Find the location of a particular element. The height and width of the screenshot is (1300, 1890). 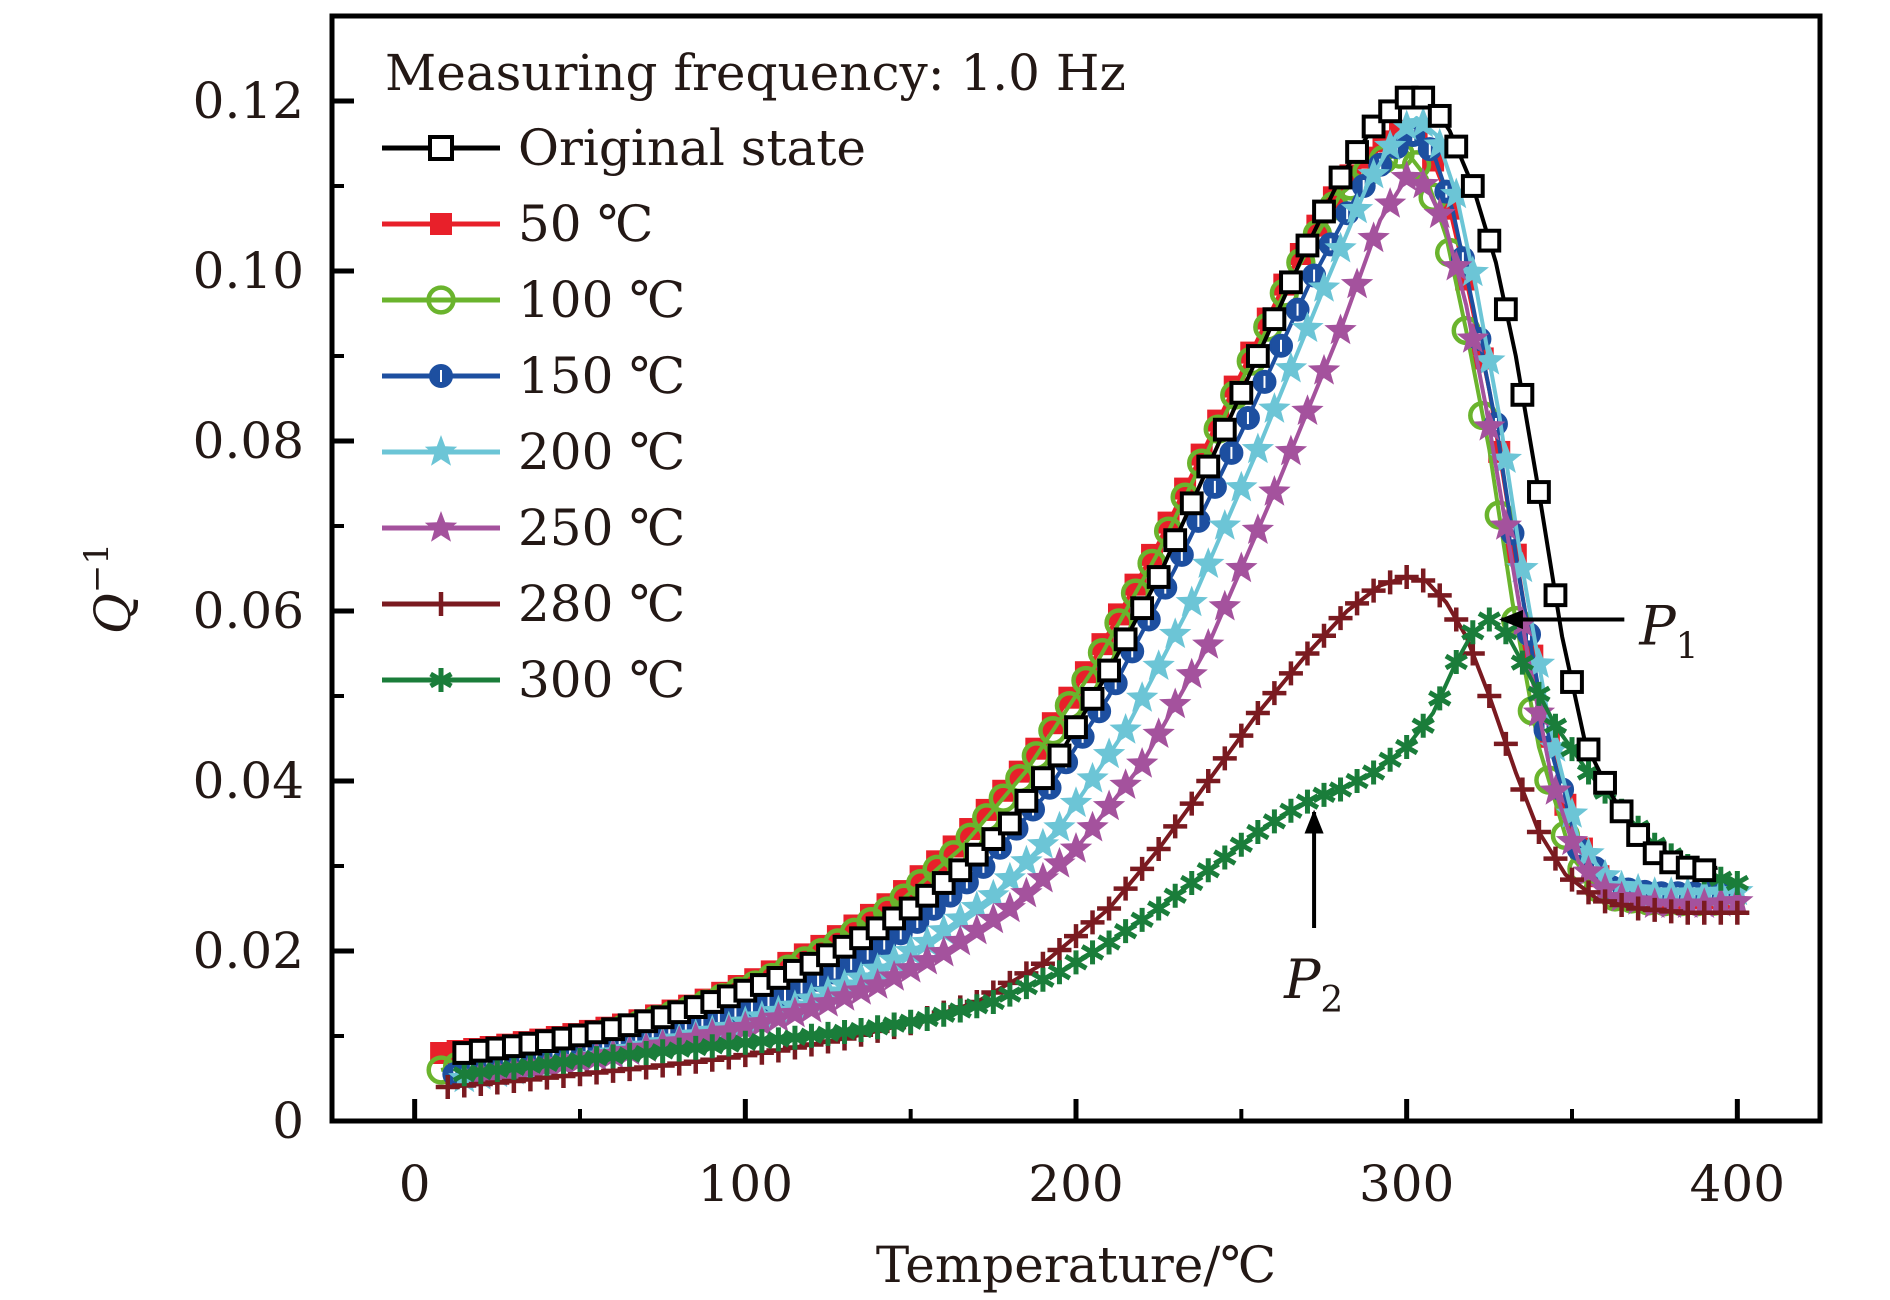

y-axis-title: Q−1 is located at coordinates (109, 588).